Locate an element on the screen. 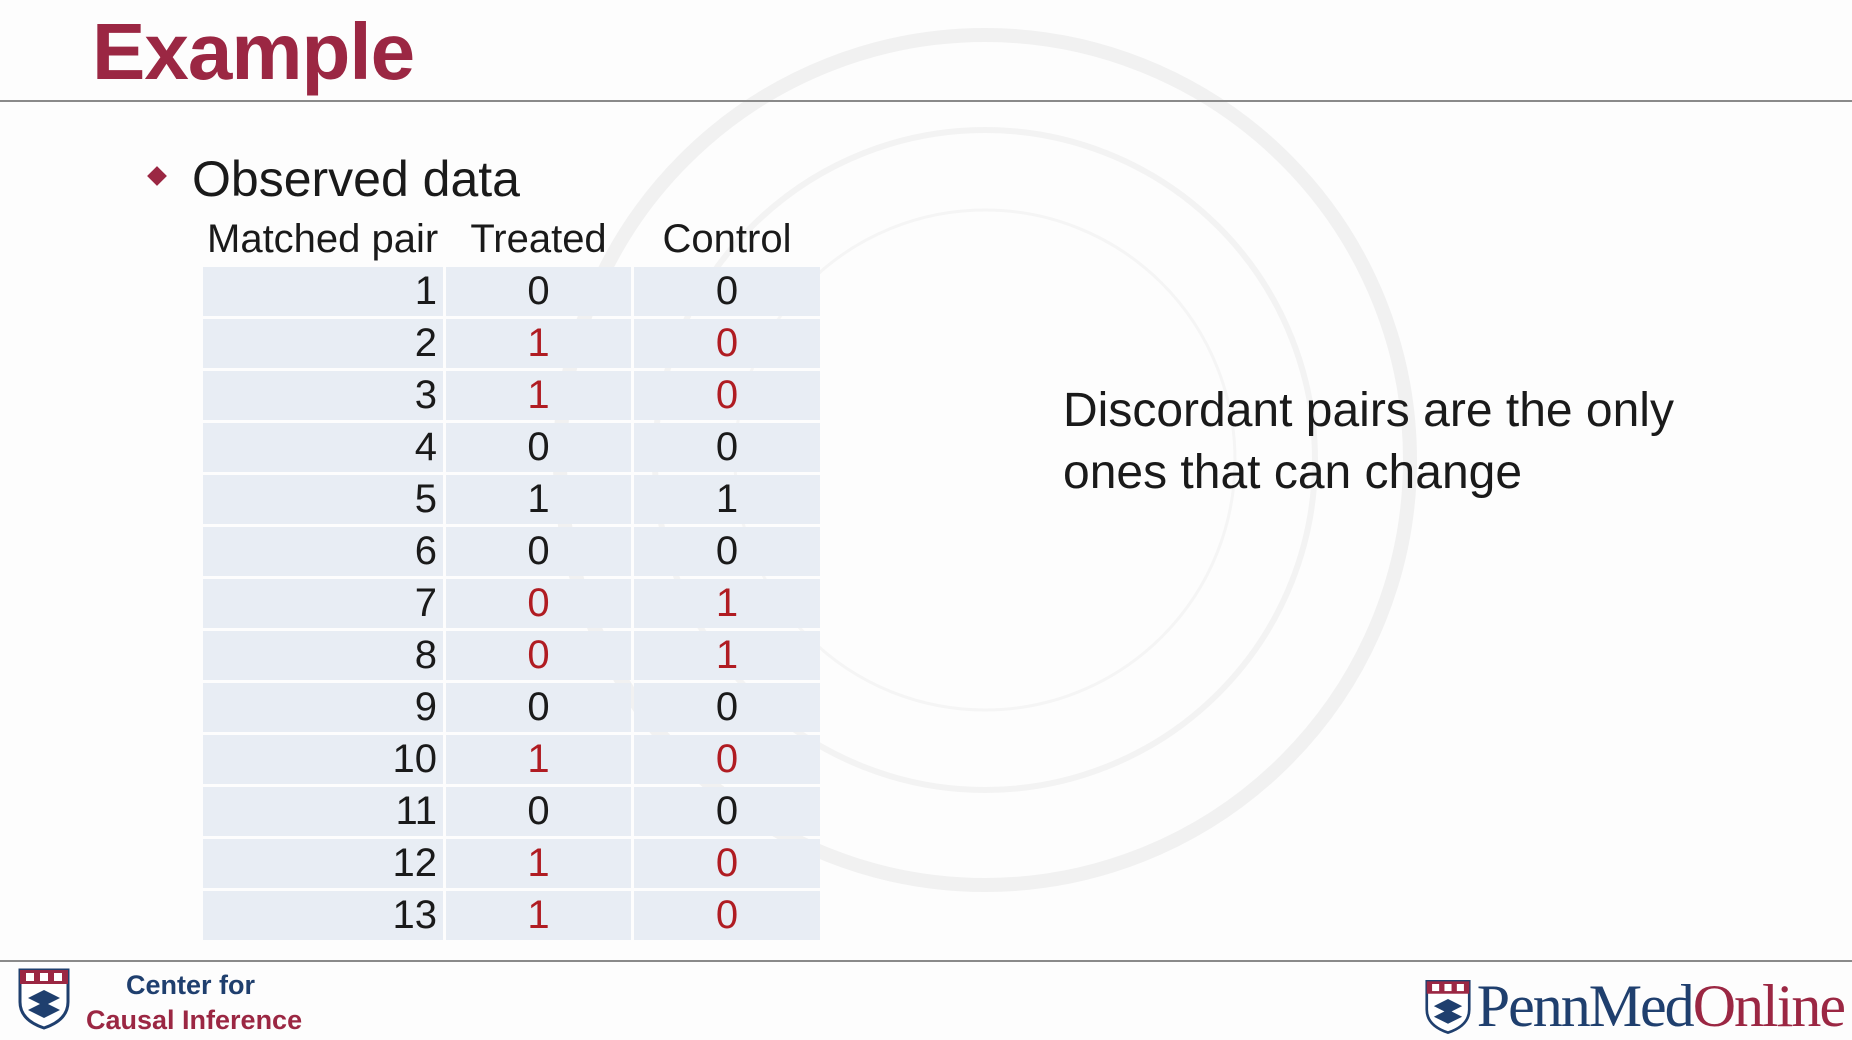  table-header-row: Matched pair Treated Control is located at coordinates (511, 239).